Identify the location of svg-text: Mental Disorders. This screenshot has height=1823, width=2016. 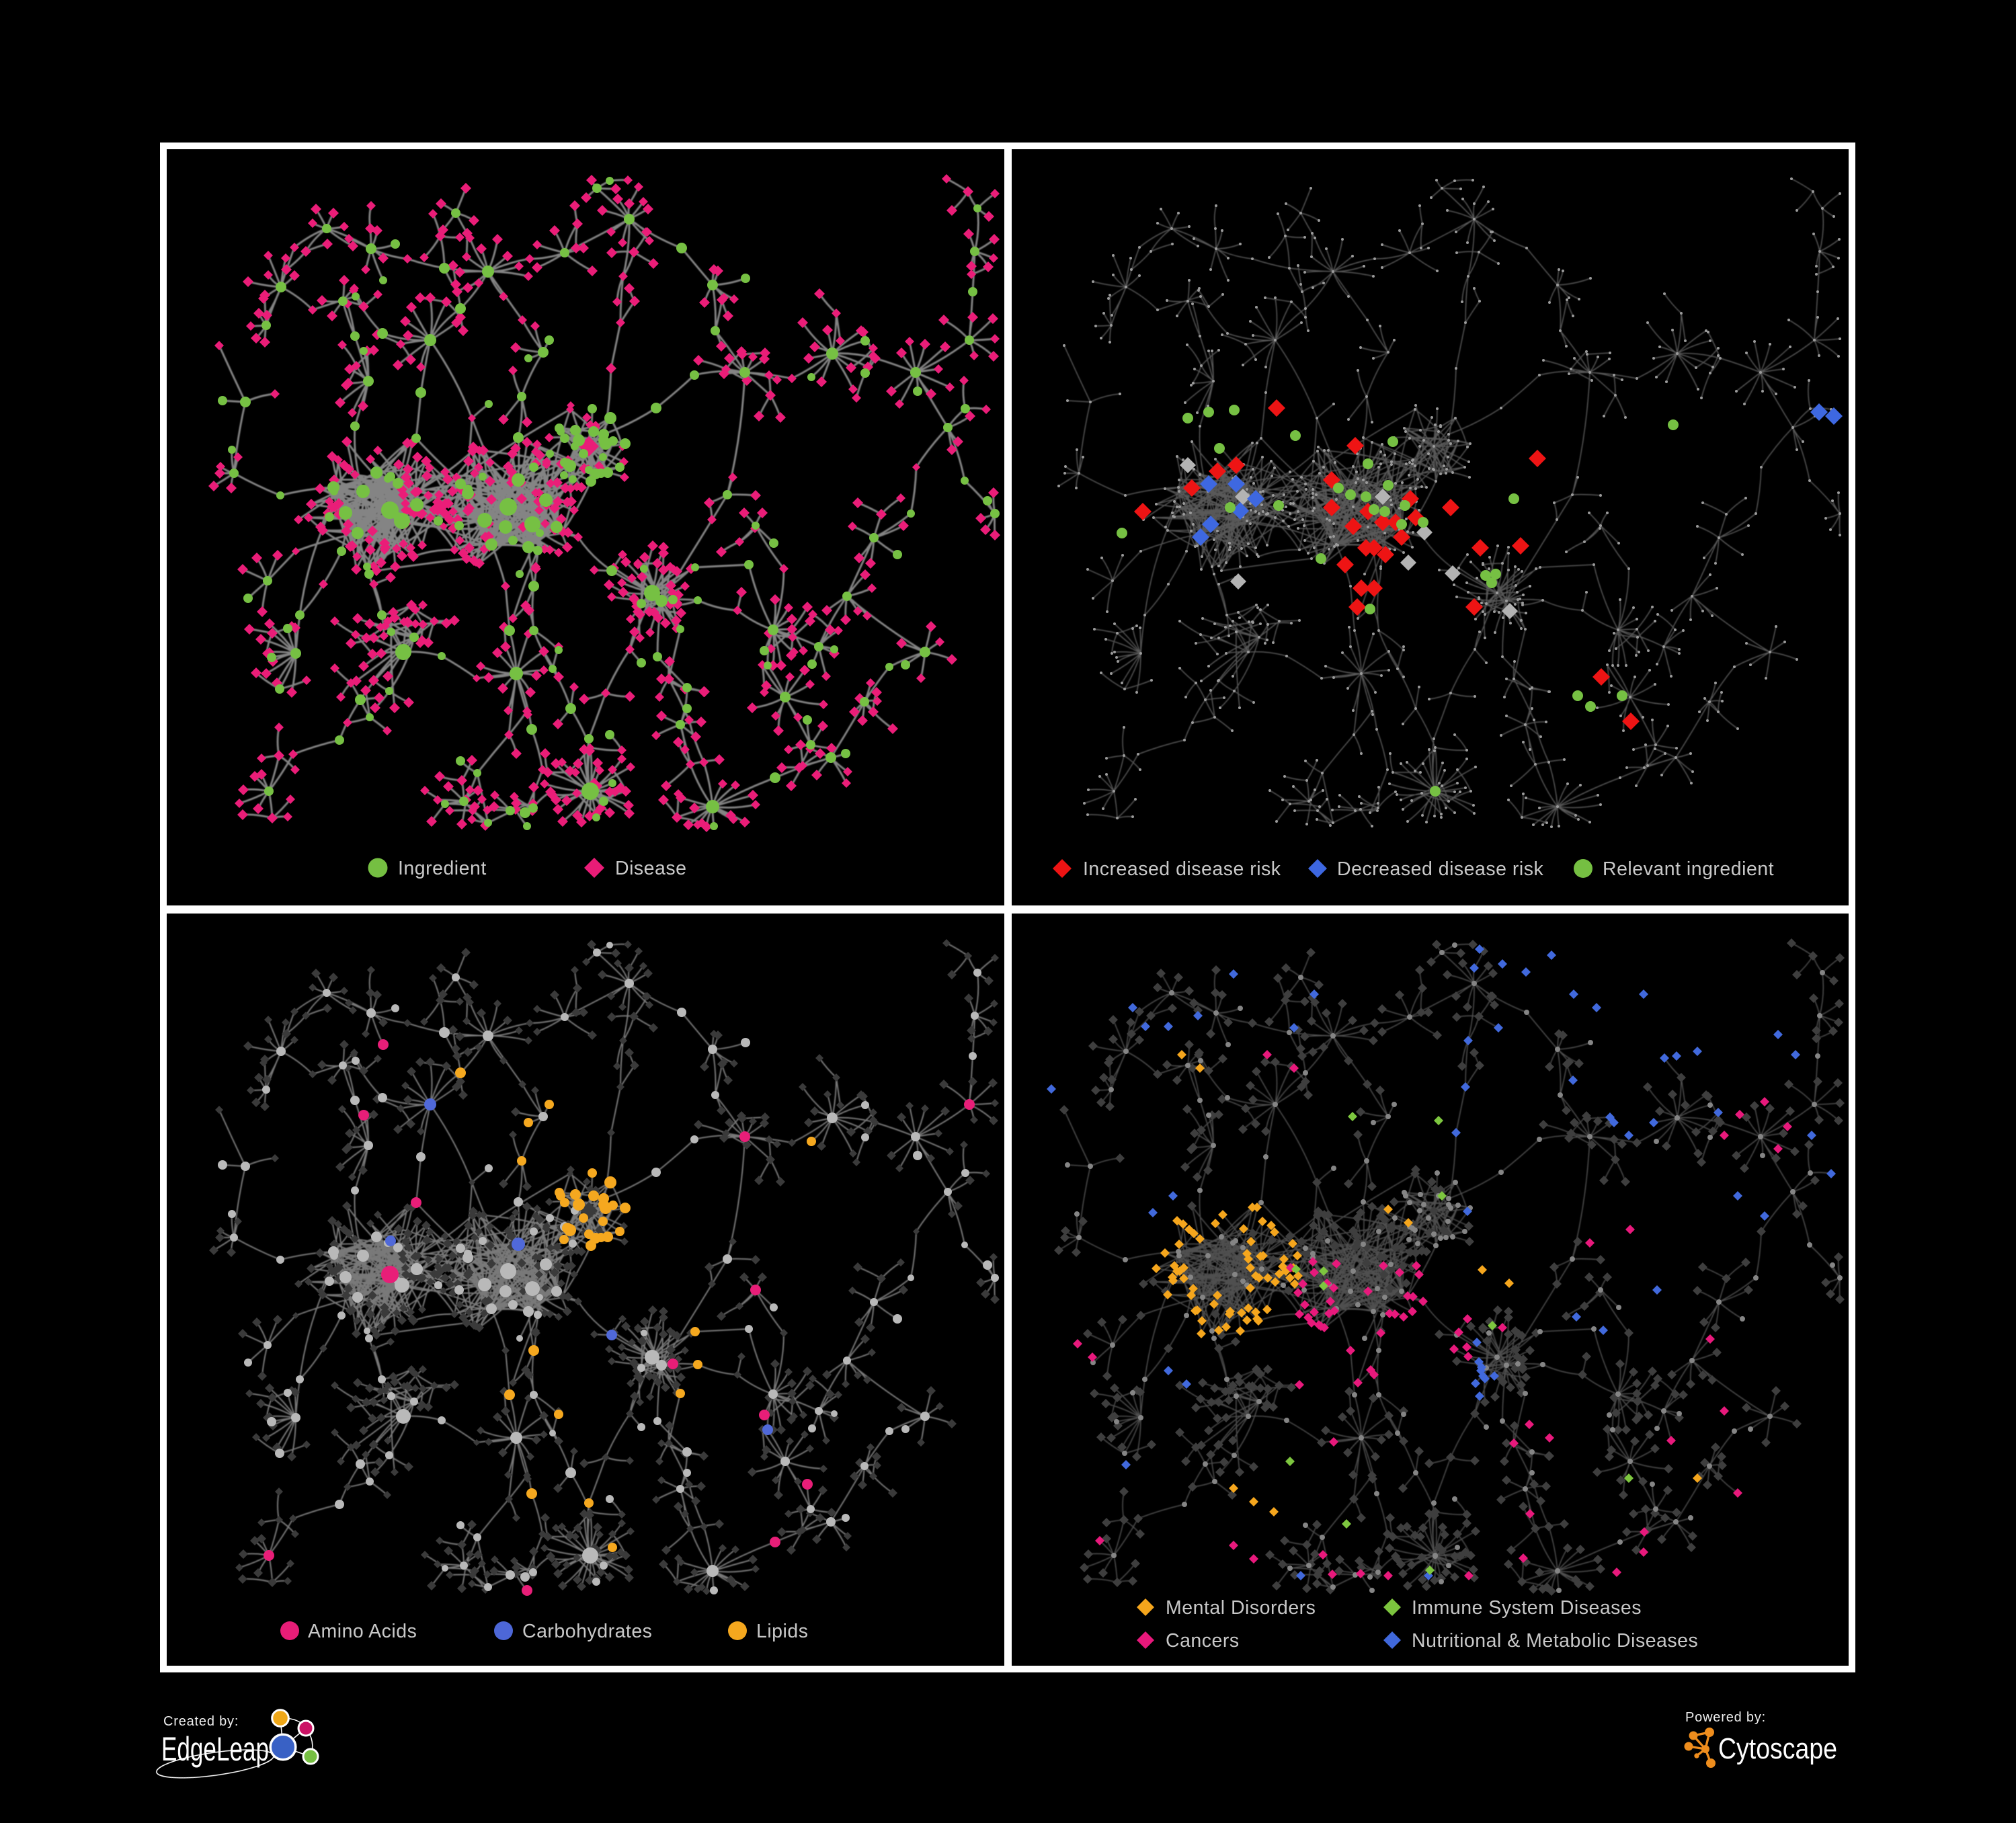
(1241, 1608).